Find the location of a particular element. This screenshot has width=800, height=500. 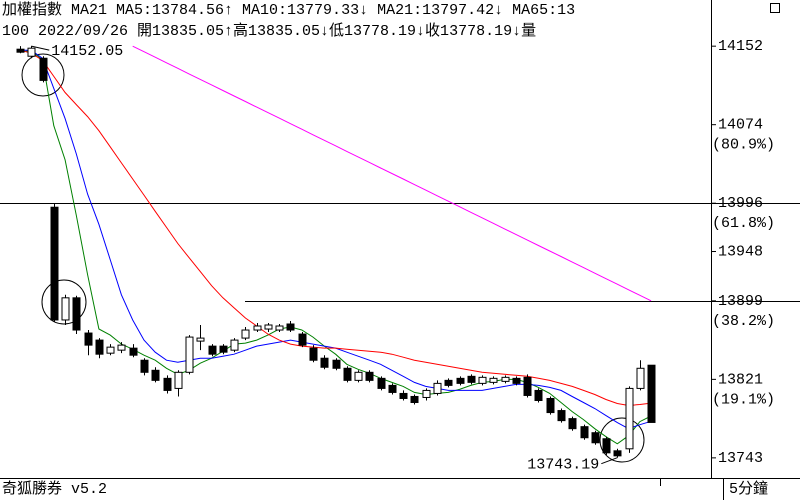

fib-label: (38.2%) is located at coordinates (743, 321).